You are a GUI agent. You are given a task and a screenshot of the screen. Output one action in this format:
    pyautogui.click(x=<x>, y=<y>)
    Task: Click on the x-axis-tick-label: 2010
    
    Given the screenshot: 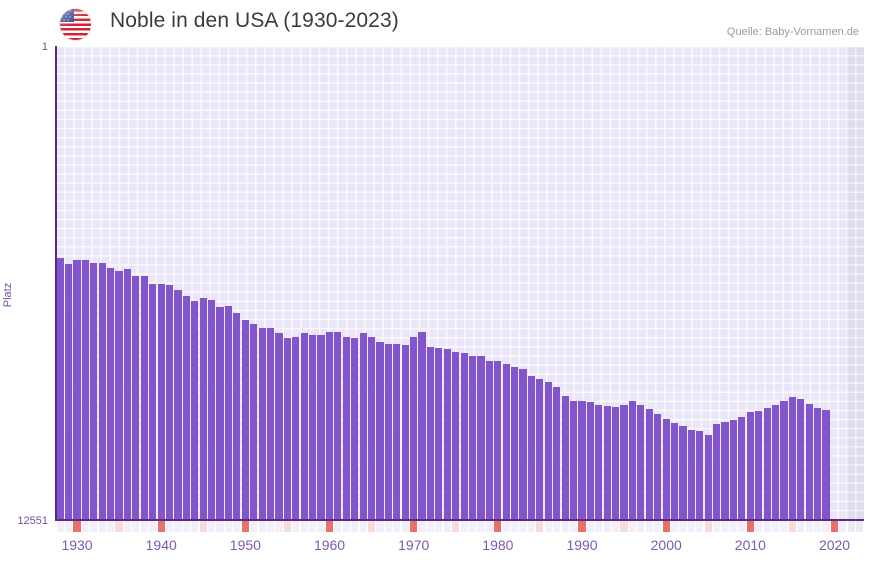 What is the action you would take?
    pyautogui.click(x=750, y=545)
    